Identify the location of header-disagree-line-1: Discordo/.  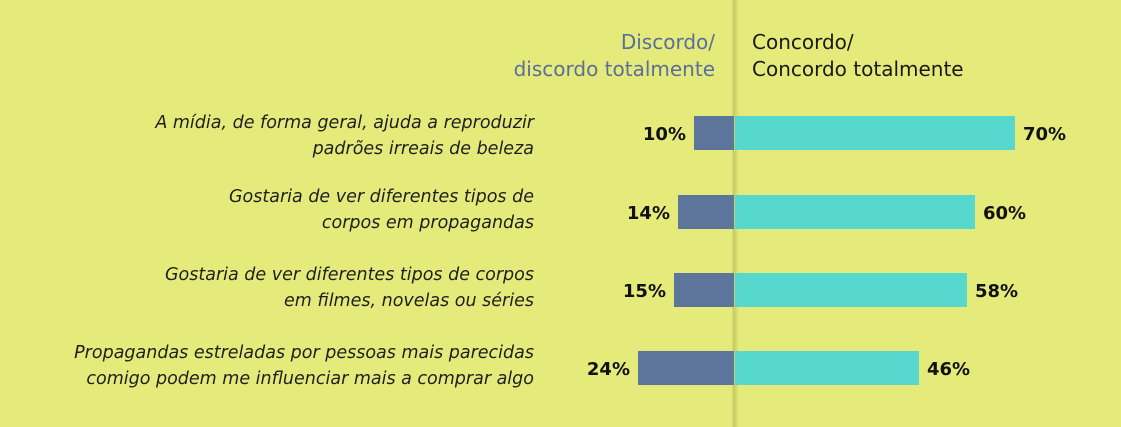
(667, 42).